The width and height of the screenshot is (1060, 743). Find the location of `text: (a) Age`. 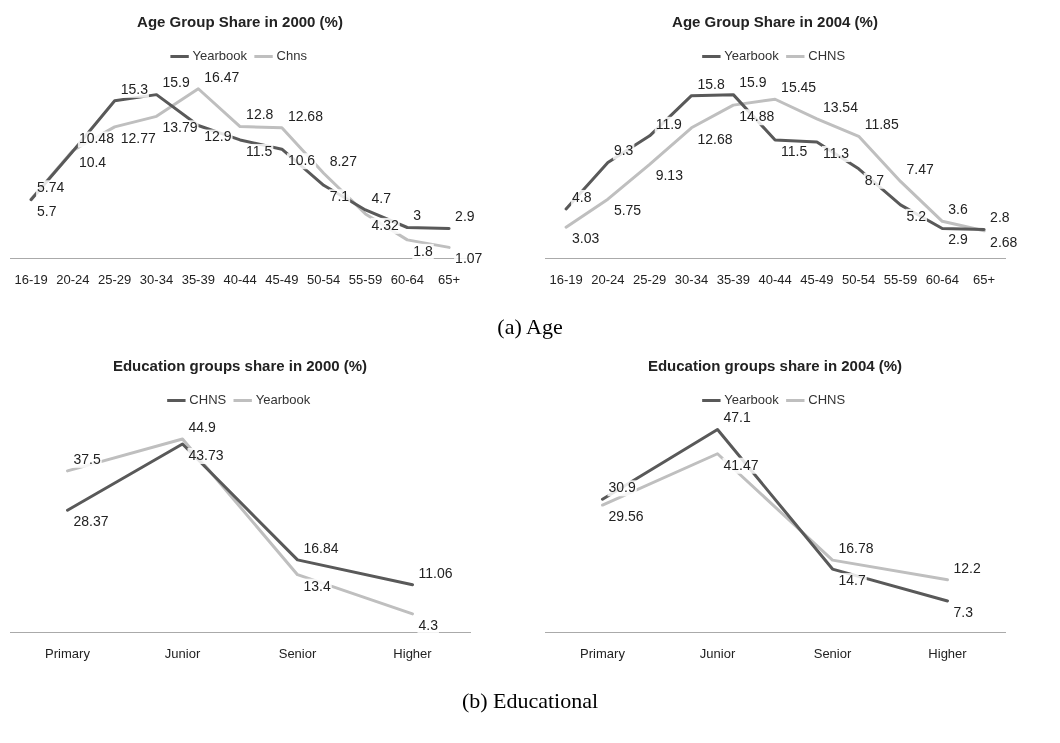

text: (a) Age is located at coordinates (530, 327).